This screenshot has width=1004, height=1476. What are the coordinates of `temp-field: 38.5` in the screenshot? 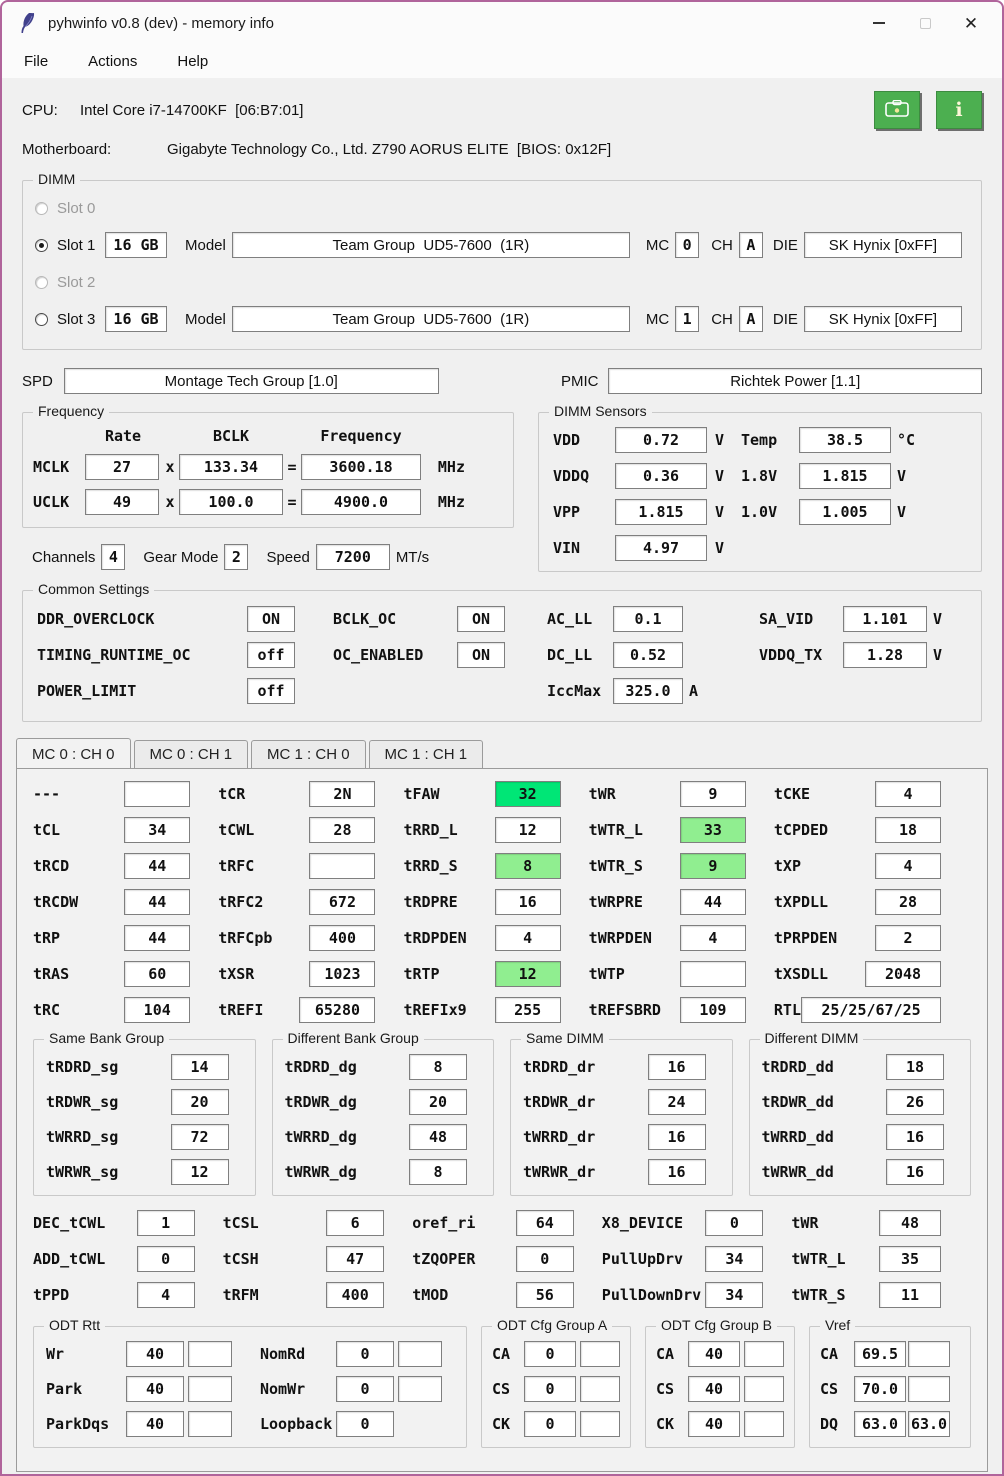 It's located at (845, 440).